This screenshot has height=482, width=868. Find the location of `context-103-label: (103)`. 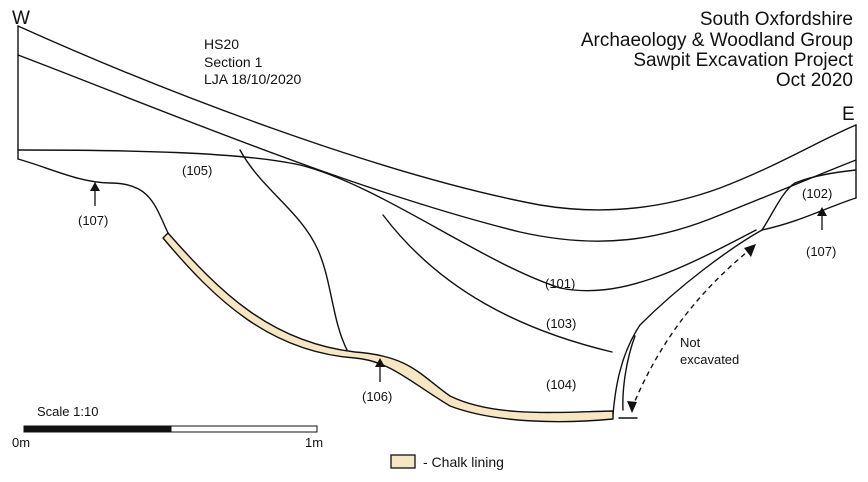

context-103-label: (103) is located at coordinates (561, 323).